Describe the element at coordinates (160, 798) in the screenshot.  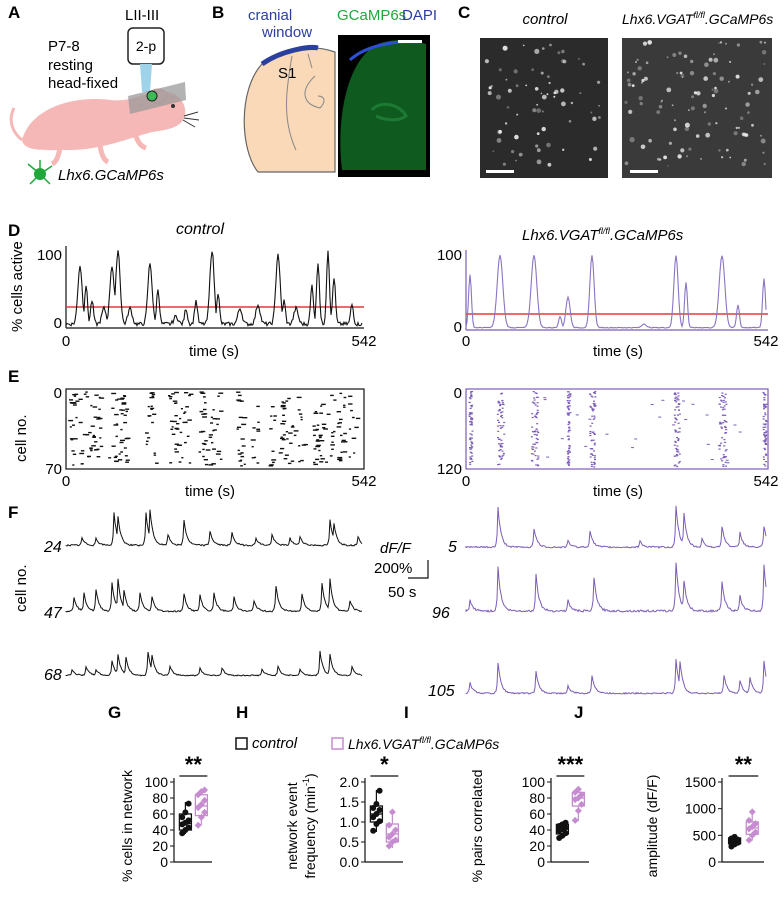
I see `y-tick-label: 80` at that location.